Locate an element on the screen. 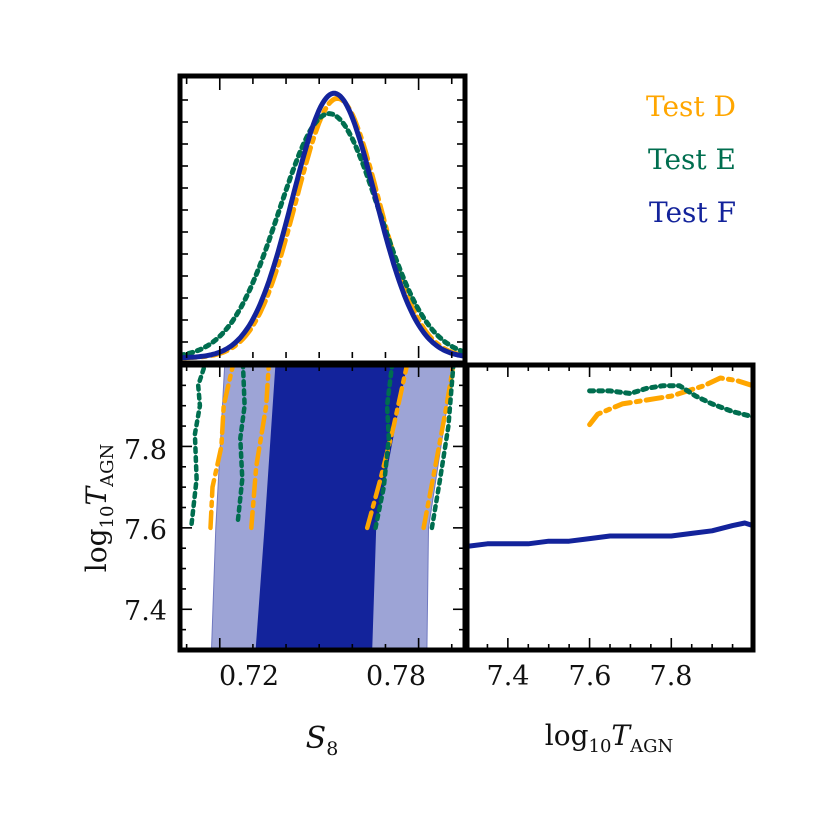 The width and height of the screenshot is (830, 830). logt-y-log: log is located at coordinates (96, 550).